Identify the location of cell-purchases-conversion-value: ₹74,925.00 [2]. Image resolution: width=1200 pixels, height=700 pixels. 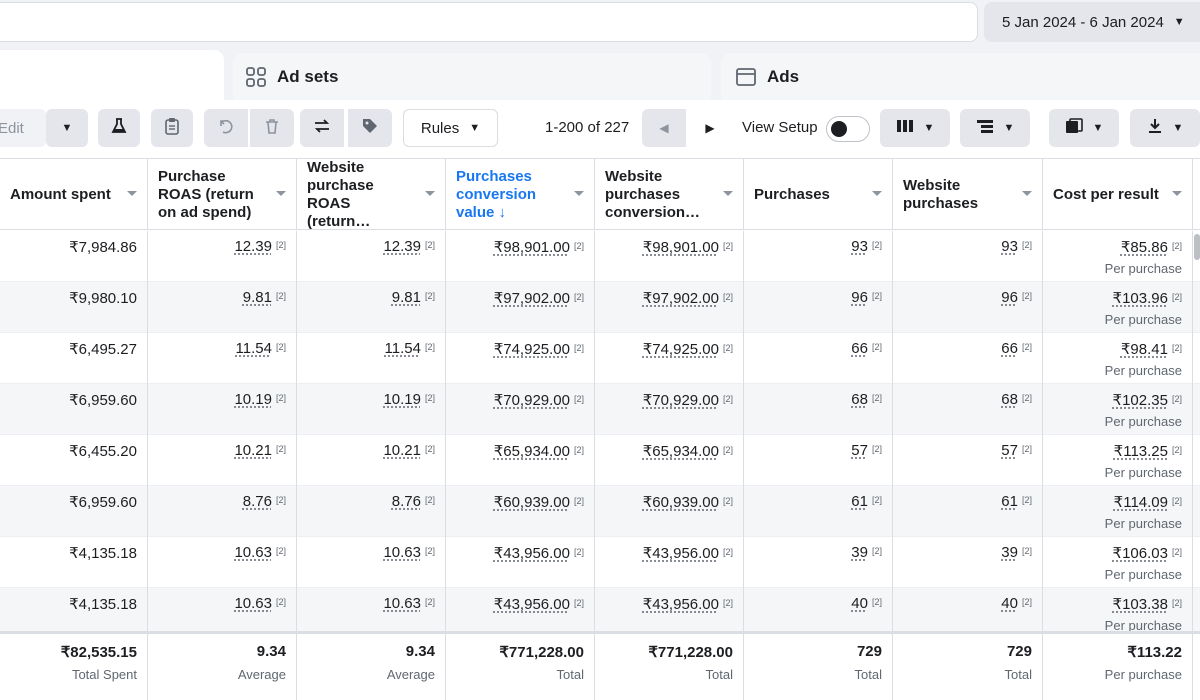
(520, 358).